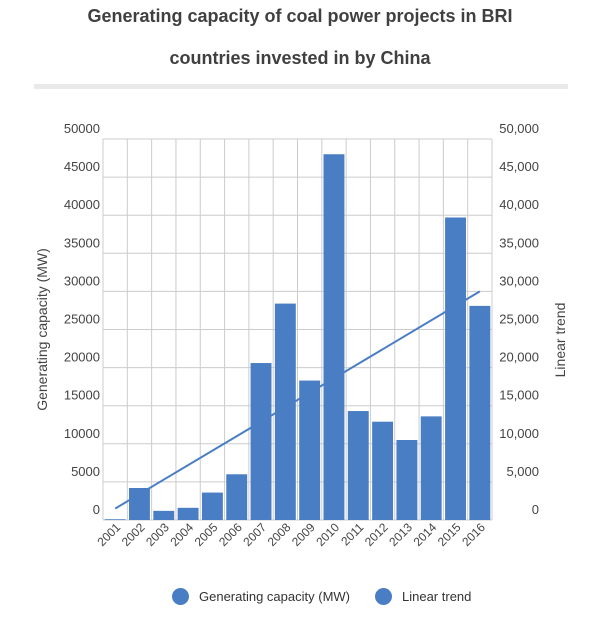 Image resolution: width=600 pixels, height=621 pixels. I want to click on y2-tick-label: 25,000, so click(519, 319).